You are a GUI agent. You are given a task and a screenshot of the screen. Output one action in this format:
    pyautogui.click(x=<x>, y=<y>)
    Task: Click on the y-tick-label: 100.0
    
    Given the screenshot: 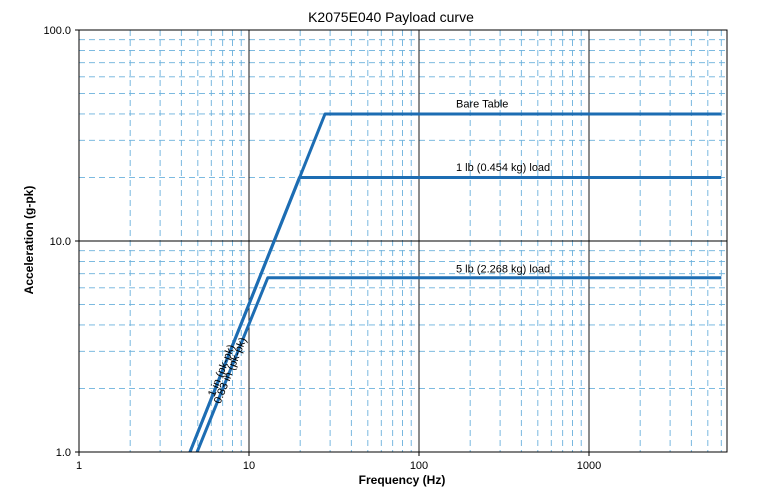 What is the action you would take?
    pyautogui.click(x=57, y=31)
    